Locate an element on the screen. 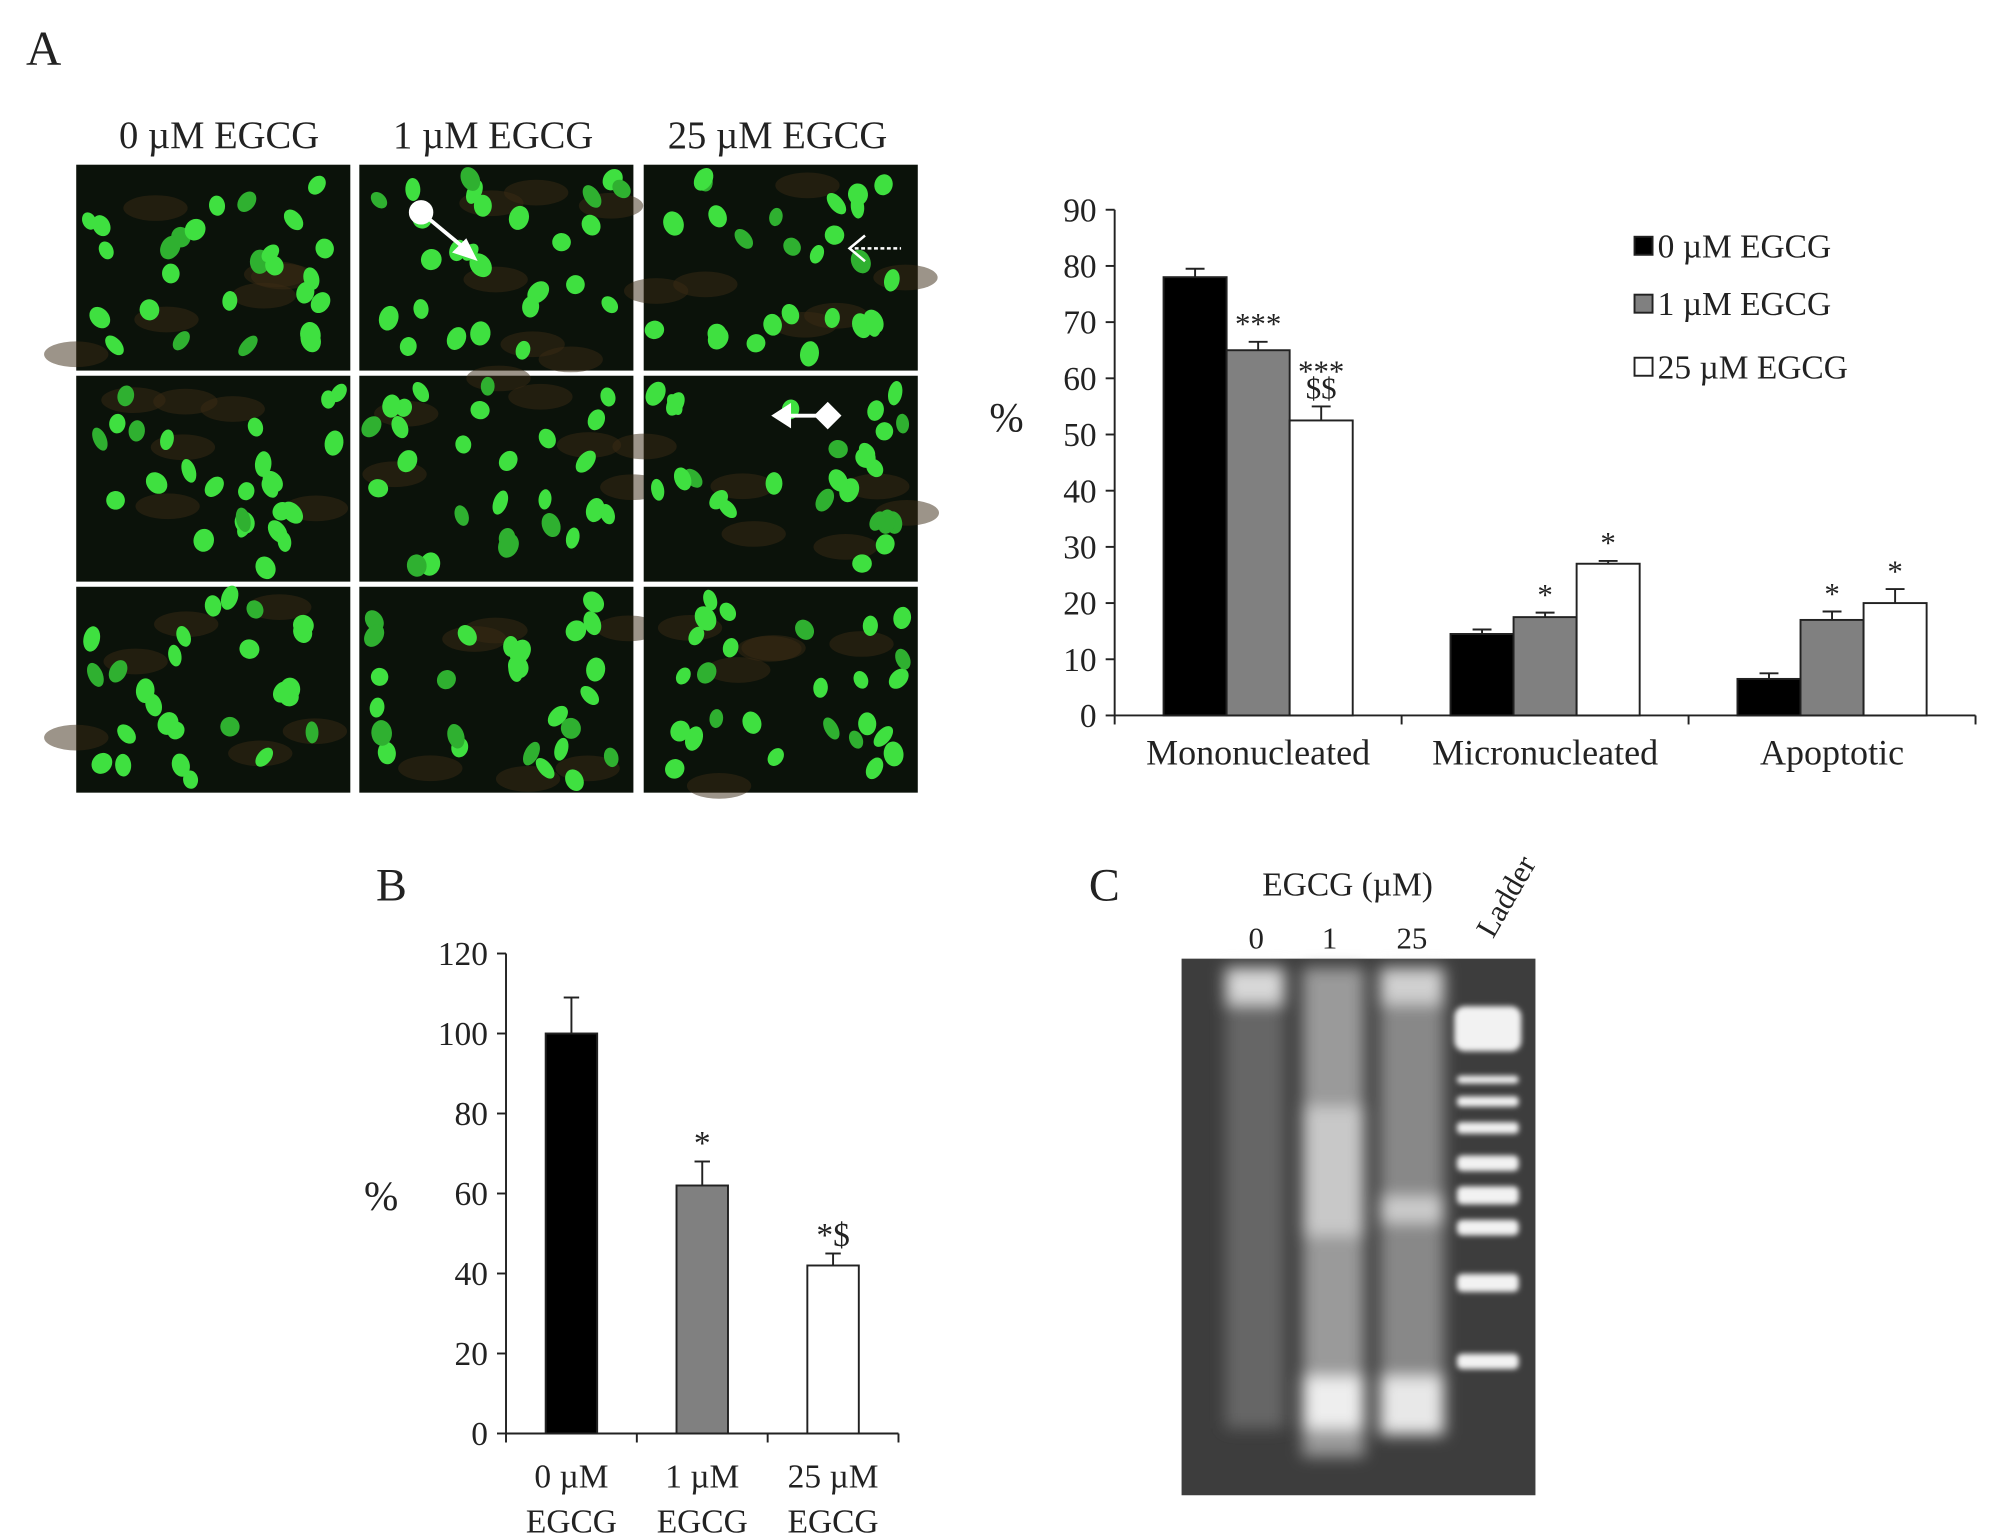  panel-label: C is located at coordinates (1104, 886).